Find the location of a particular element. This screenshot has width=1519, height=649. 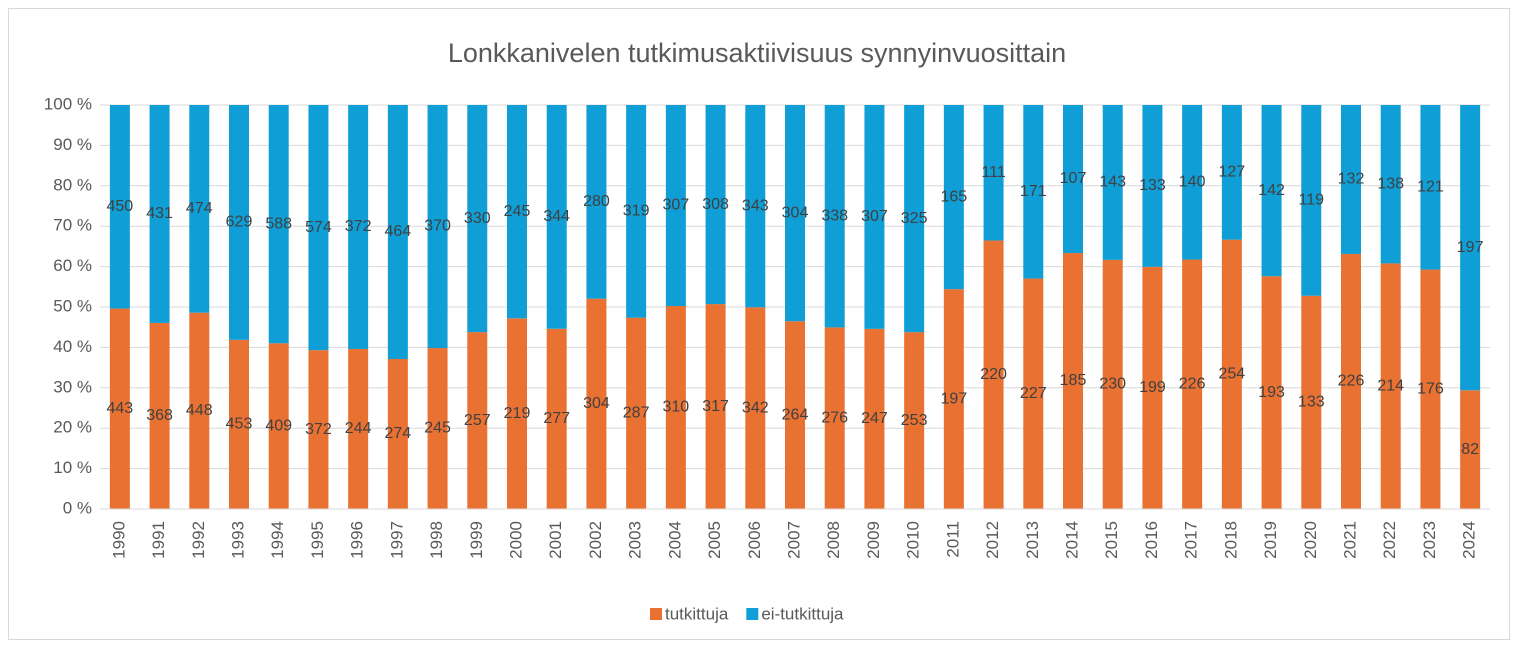

data-label: 230 is located at coordinates (1112, 384).